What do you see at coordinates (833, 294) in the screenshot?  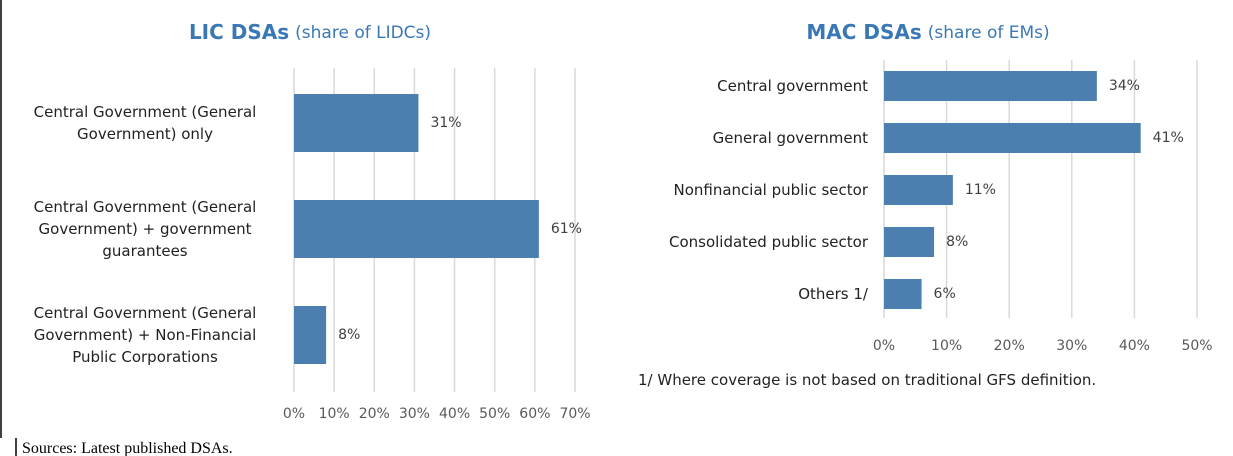 I see `category-label: Others 1/` at bounding box center [833, 294].